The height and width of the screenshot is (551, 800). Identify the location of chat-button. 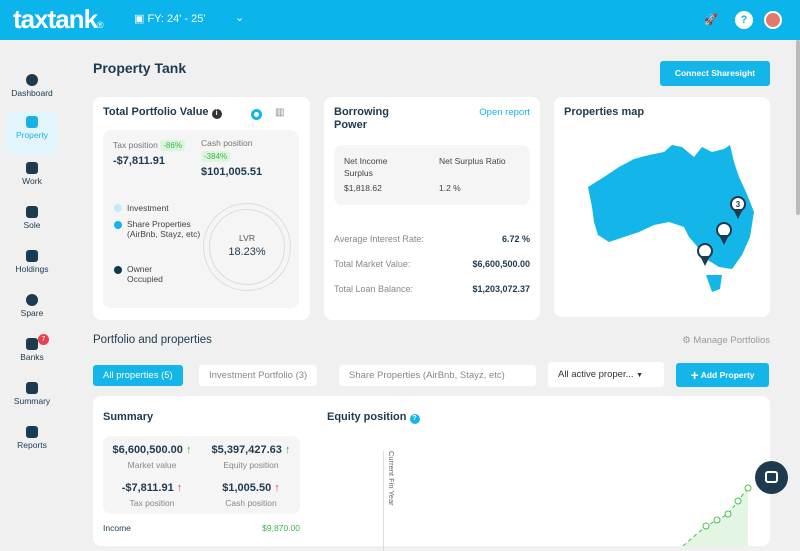
(771, 477).